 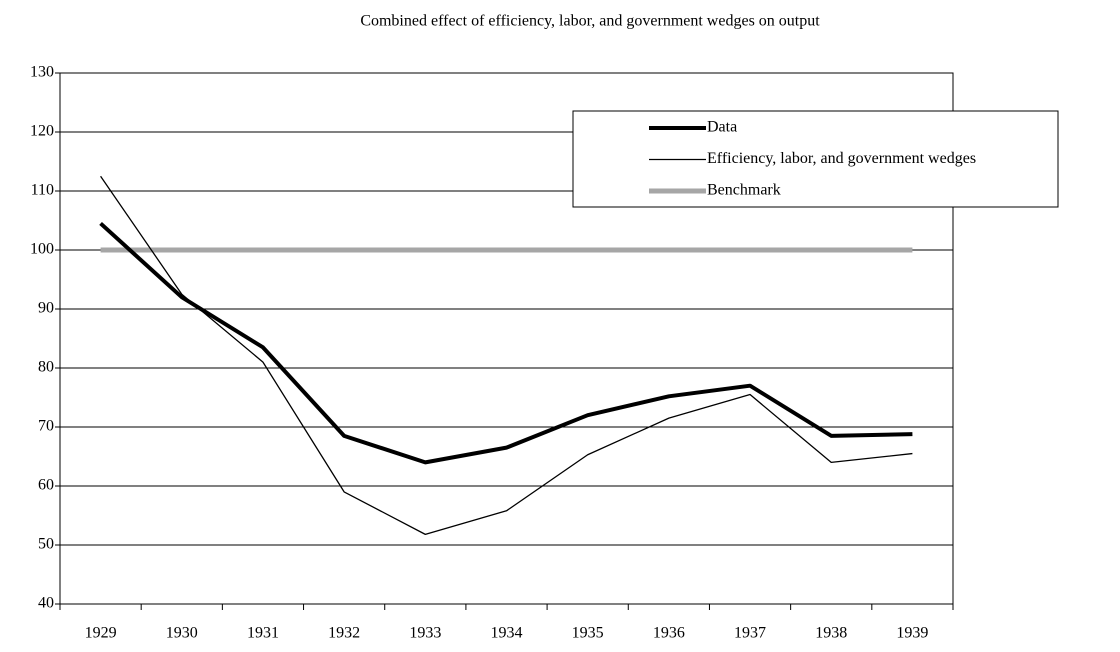 What do you see at coordinates (744, 190) in the screenshot?
I see `legend-label: Benchmark` at bounding box center [744, 190].